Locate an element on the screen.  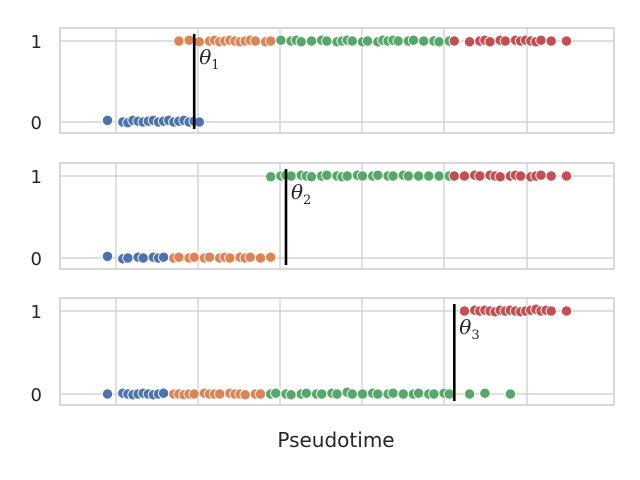
threshold-subscript: 3 is located at coordinates (475, 335).